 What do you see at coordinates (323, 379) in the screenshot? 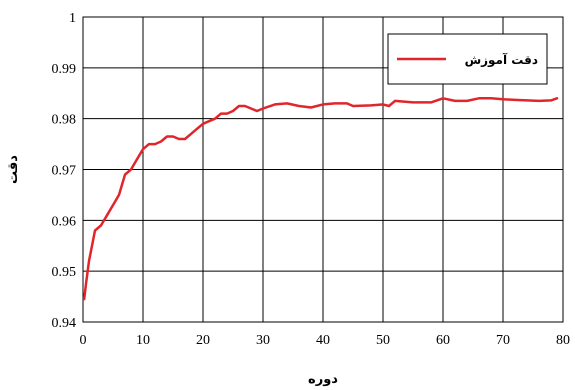
I see `x-axis-title: دوره` at bounding box center [323, 379].